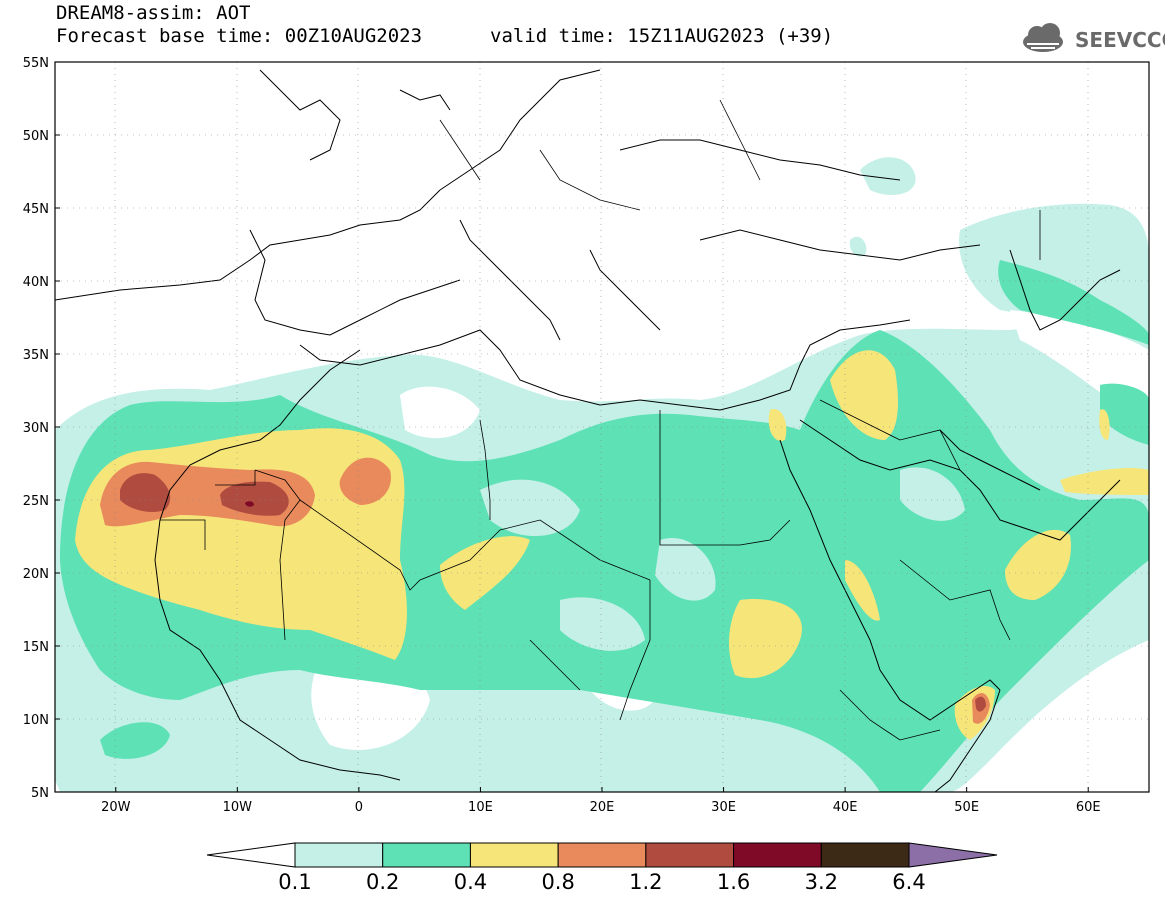 The image size is (1165, 905). Describe the element at coordinates (36, 209) in the screenshot. I see `lat-label-45n: 45N` at that location.